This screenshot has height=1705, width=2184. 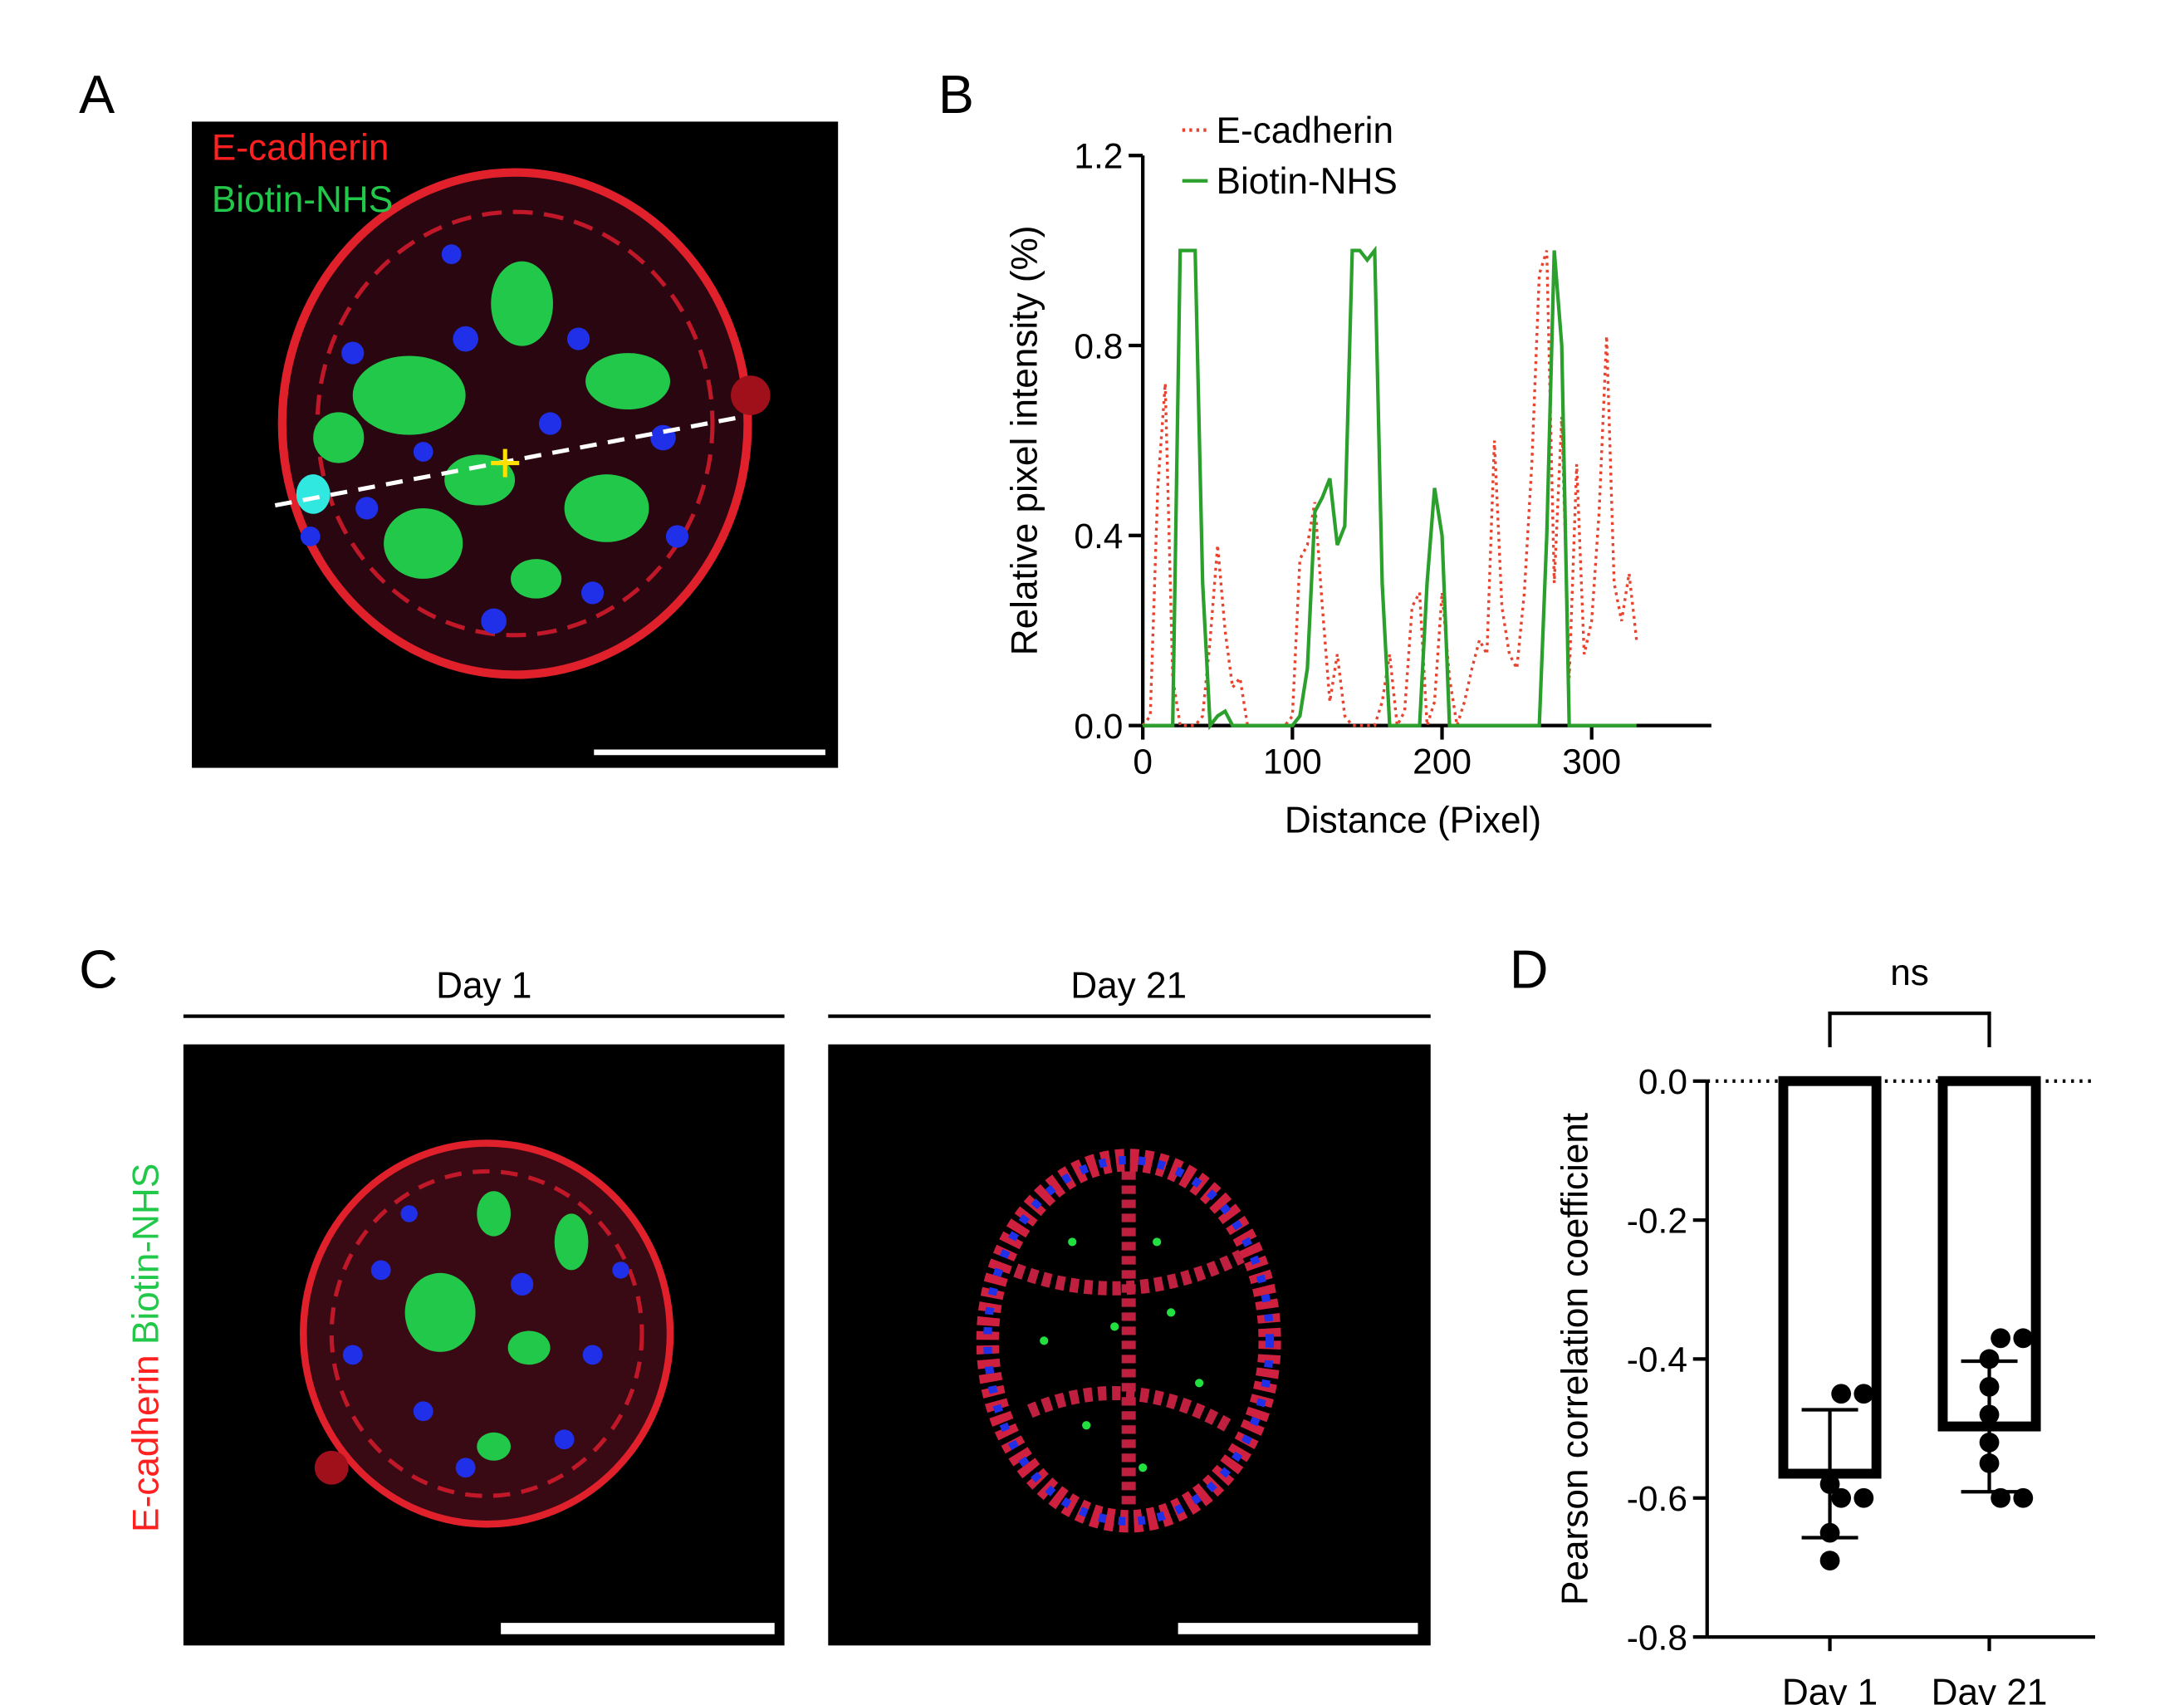 I want to click on y-tick-label: 1.2, so click(x=1098, y=156).